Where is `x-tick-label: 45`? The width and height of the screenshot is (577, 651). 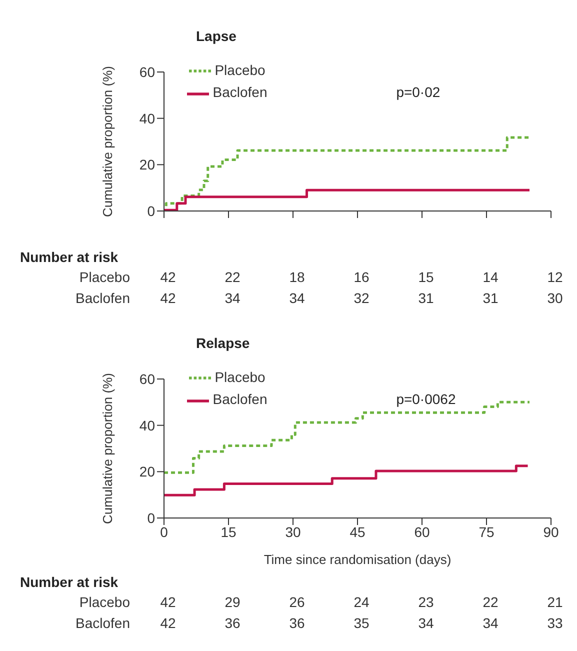 x-tick-label: 45 is located at coordinates (358, 532).